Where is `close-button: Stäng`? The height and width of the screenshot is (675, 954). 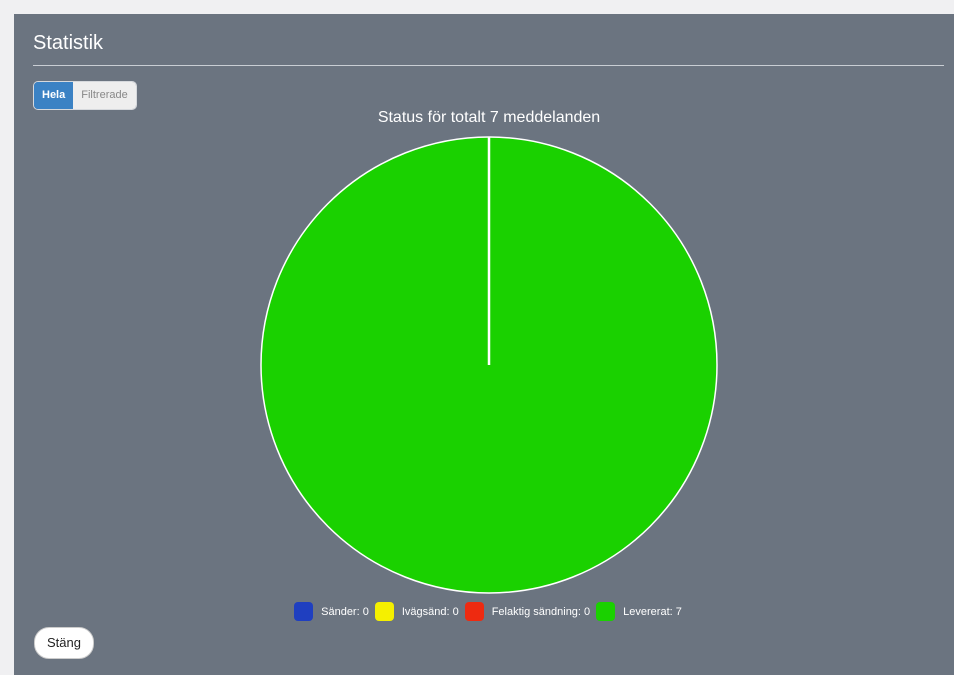
close-button: Stäng is located at coordinates (64, 643).